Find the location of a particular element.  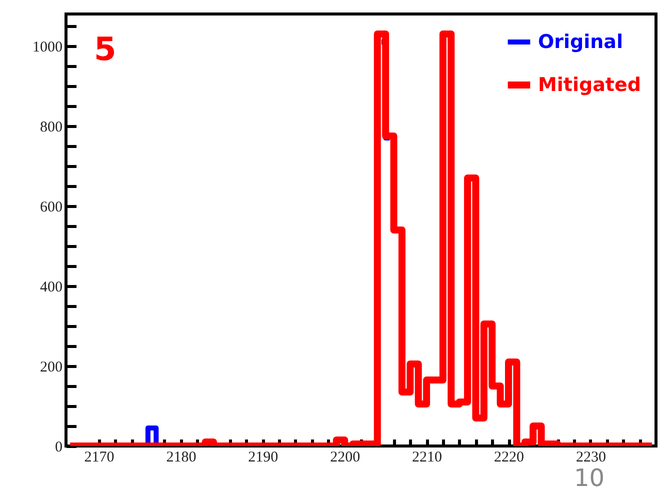

y-tick-label: 0 is located at coordinates (58, 448).